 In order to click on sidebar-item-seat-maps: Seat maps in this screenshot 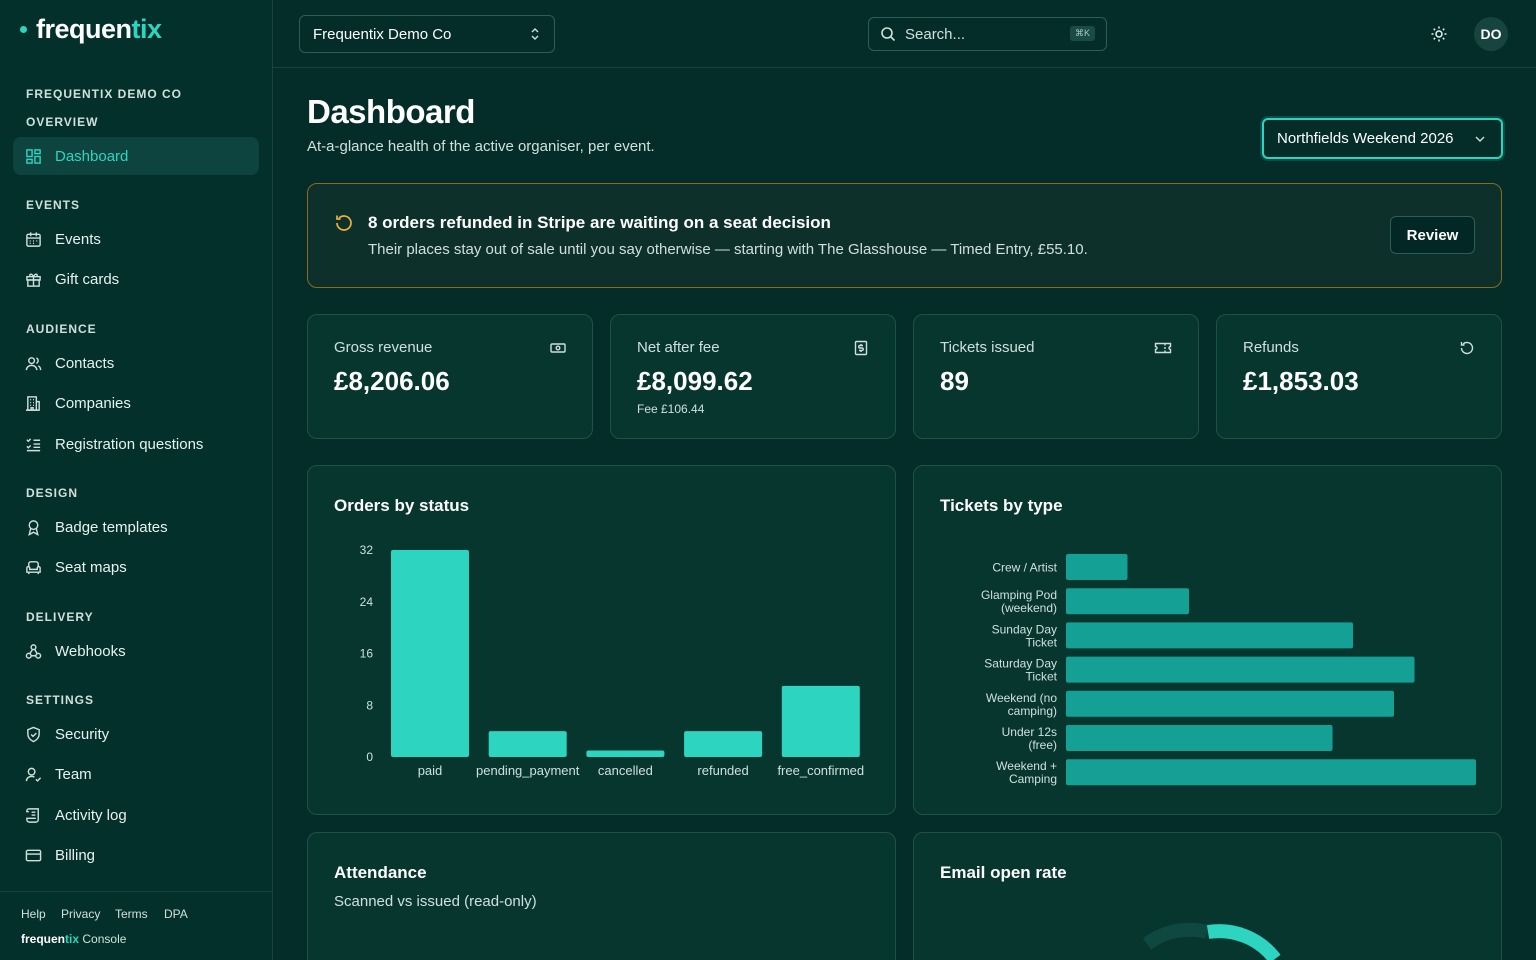, I will do `click(136, 567)`.